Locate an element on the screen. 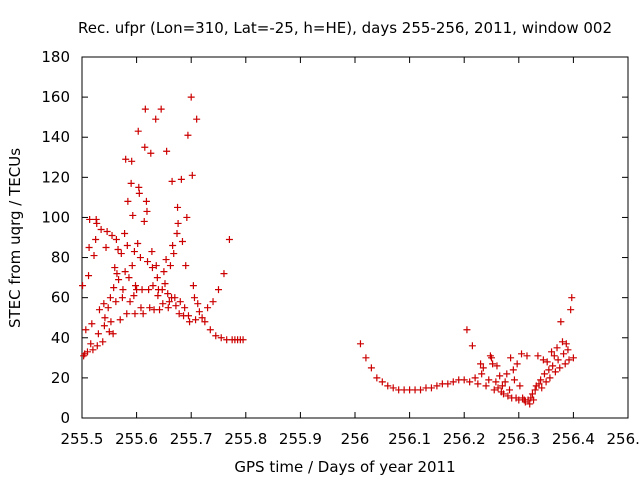  x-tick-label: 256.1 is located at coordinates (409, 439).